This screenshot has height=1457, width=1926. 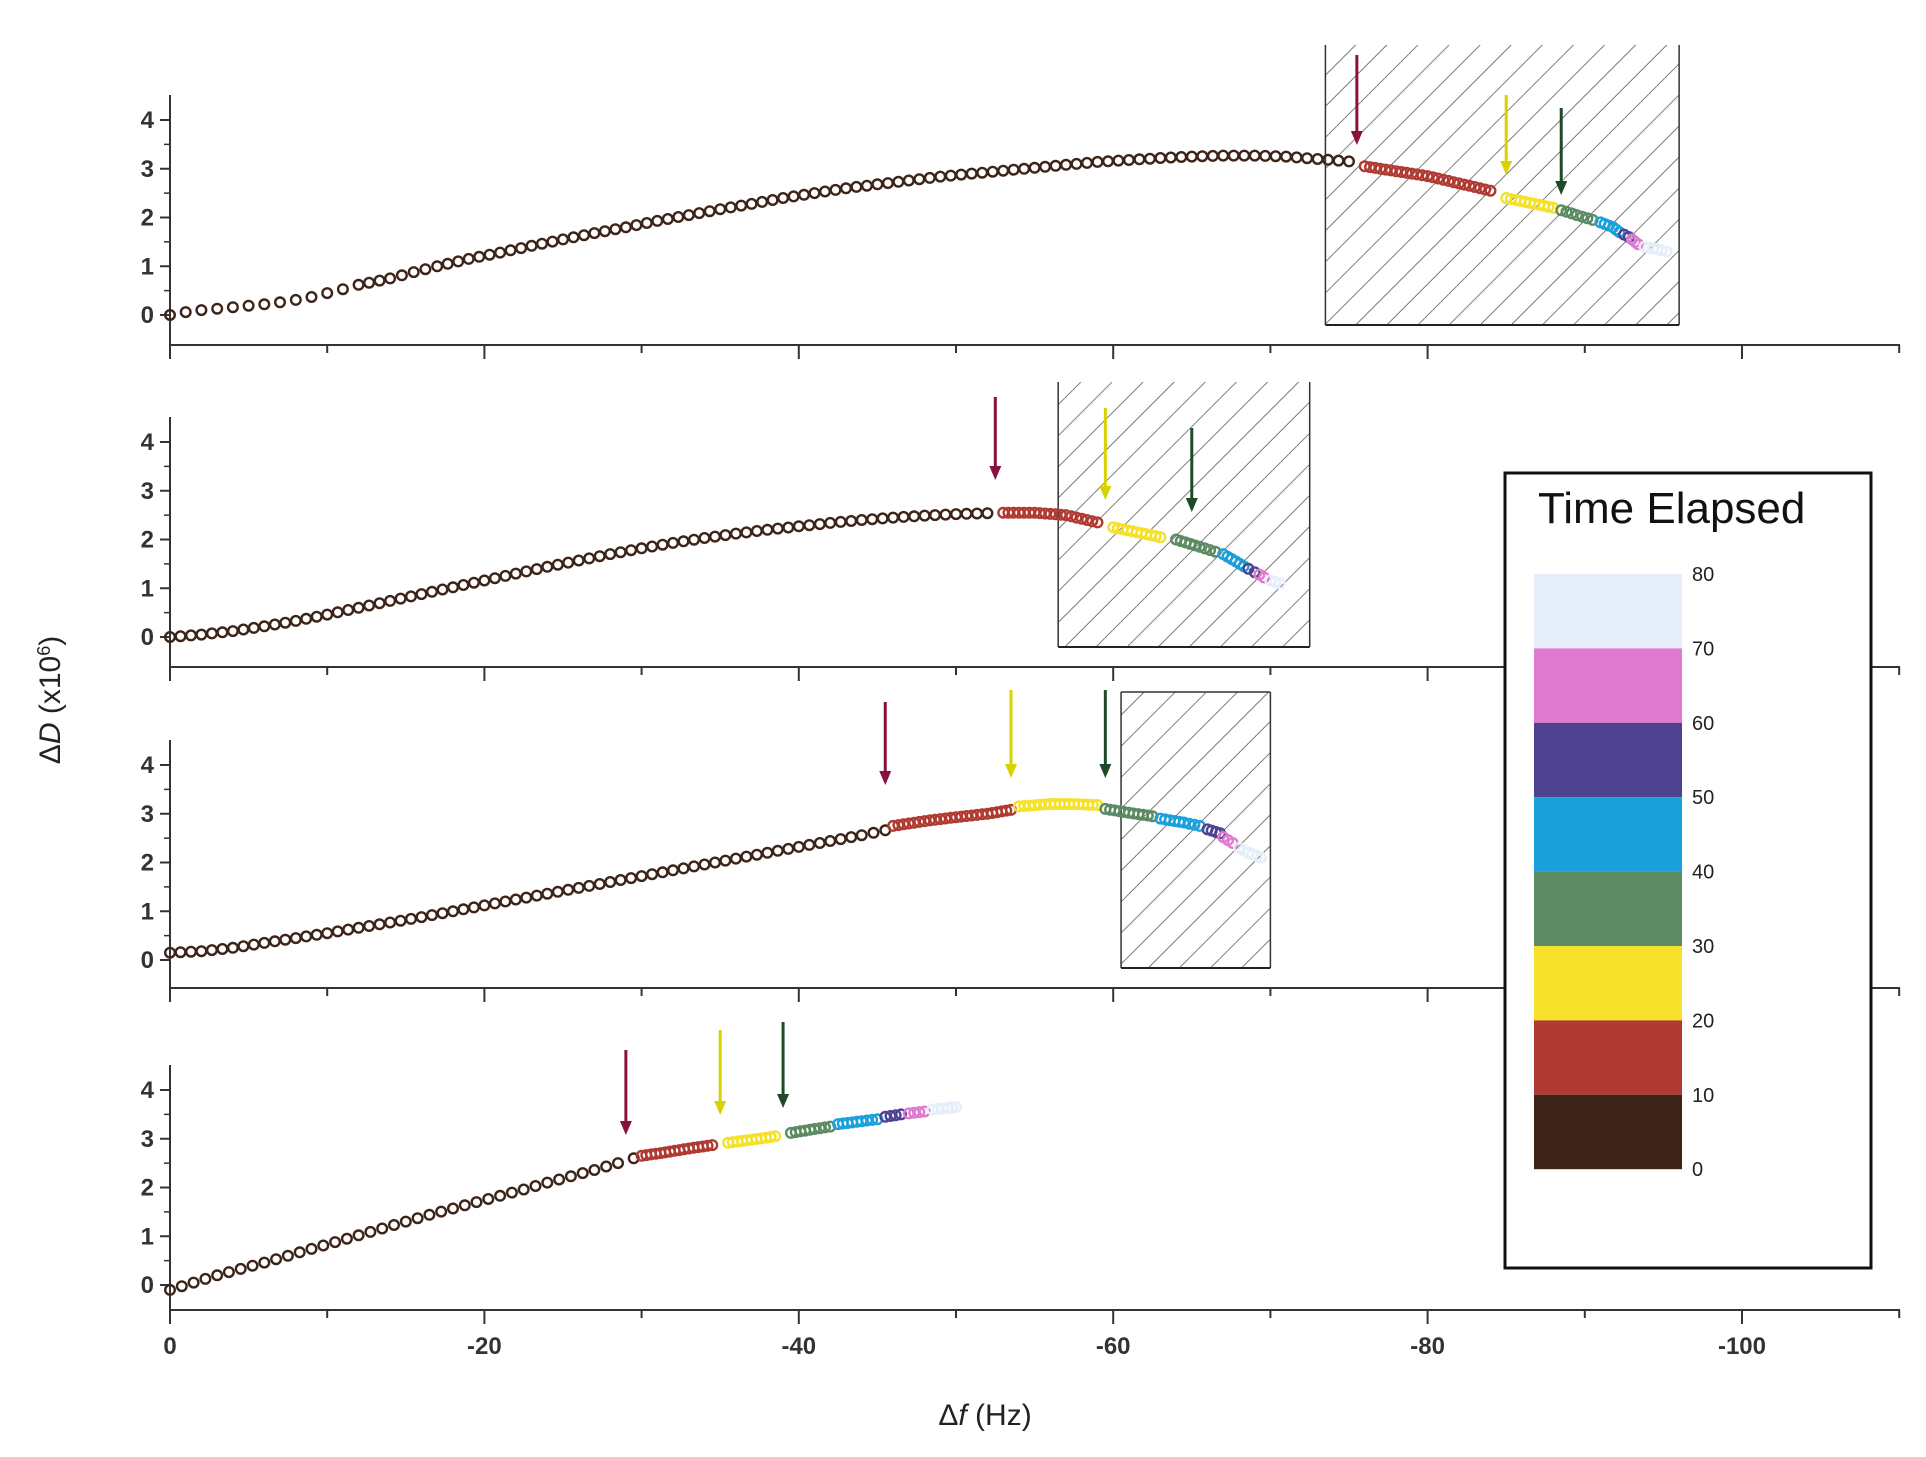 I want to click on panel-2-y-tick-label: 4, so click(x=148, y=442).